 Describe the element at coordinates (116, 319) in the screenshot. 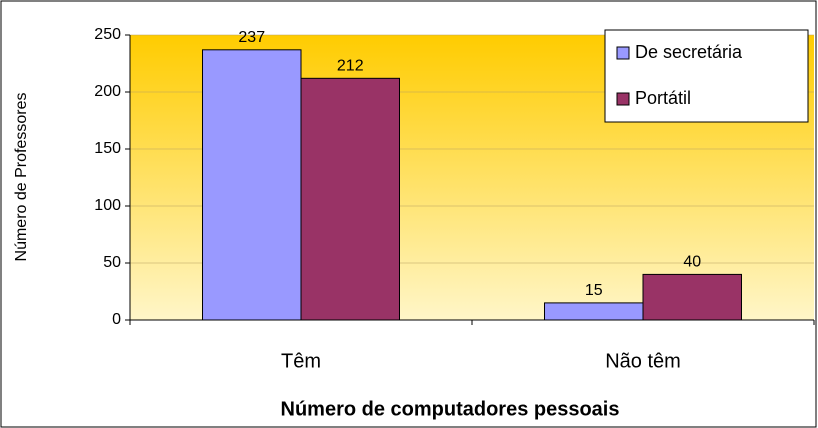

I see `y-tick-label: 0` at that location.